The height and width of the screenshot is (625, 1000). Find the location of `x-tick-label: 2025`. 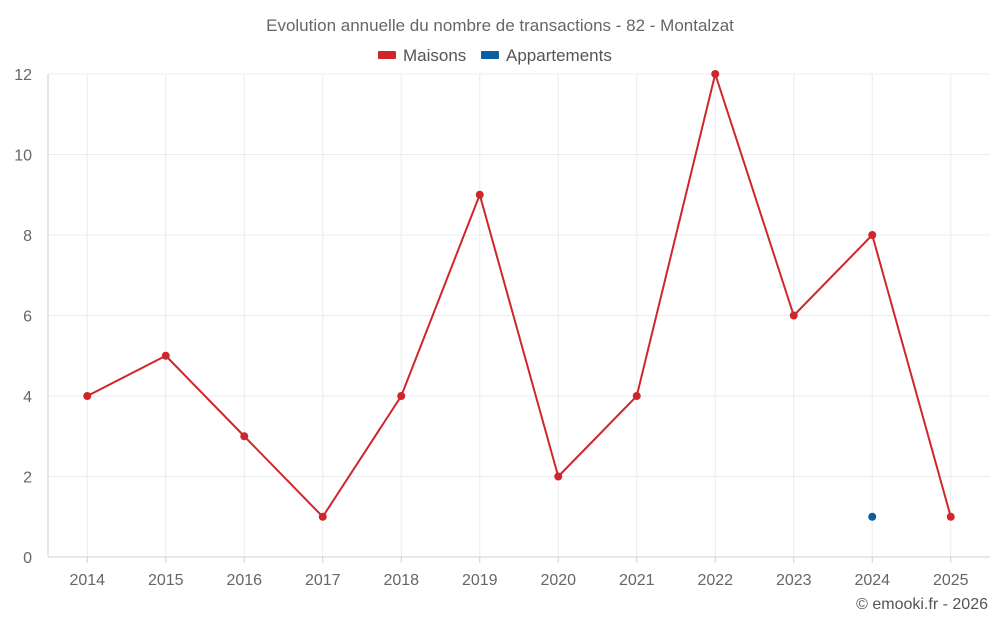

x-tick-label: 2025 is located at coordinates (951, 580).